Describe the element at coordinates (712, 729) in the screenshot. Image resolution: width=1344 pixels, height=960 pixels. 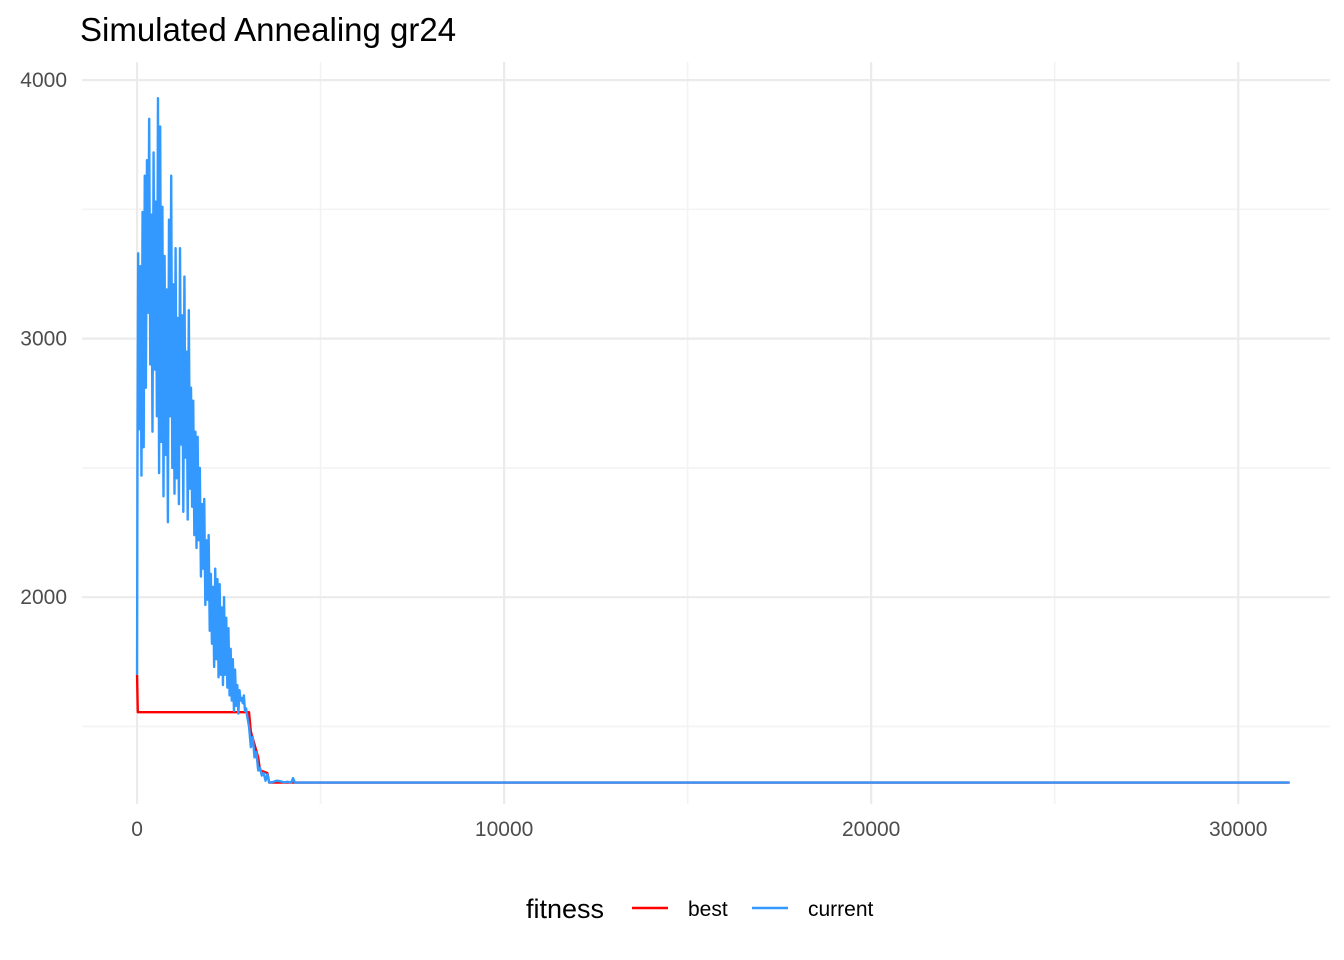
I see `series-line-best` at that location.